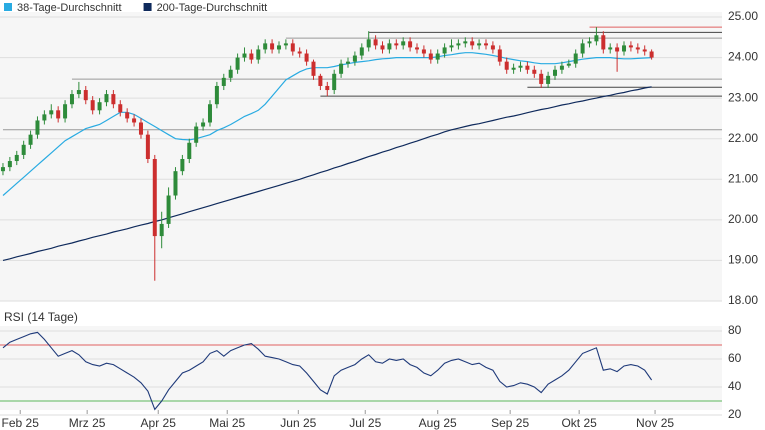  I want to click on legend-swatch, so click(8, 7).